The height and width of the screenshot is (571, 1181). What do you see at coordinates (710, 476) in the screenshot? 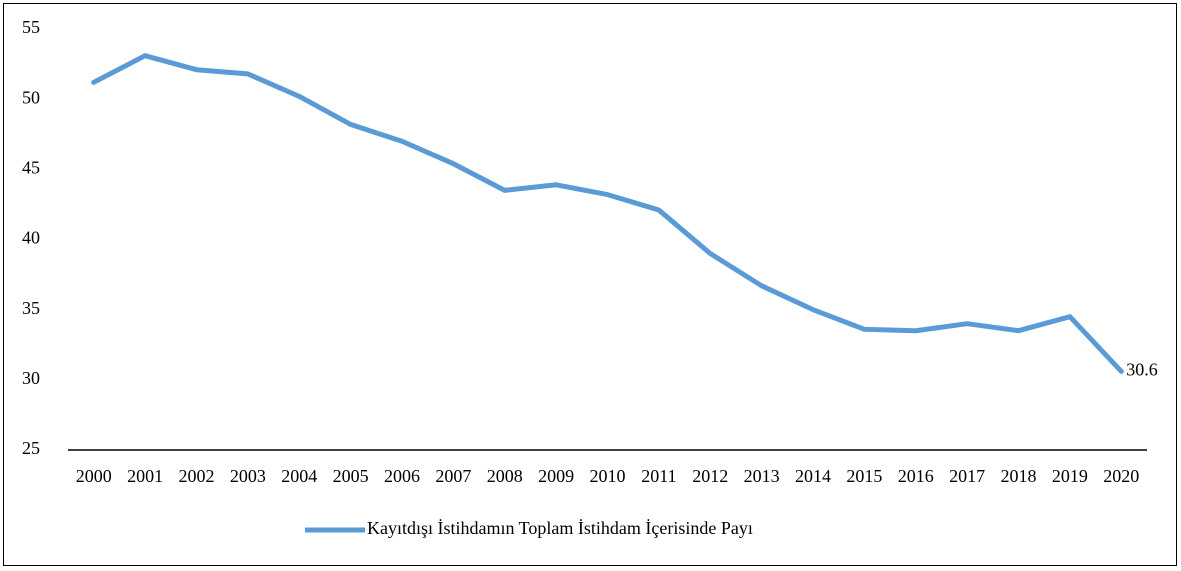
I see `x-tick-label: 2012` at bounding box center [710, 476].